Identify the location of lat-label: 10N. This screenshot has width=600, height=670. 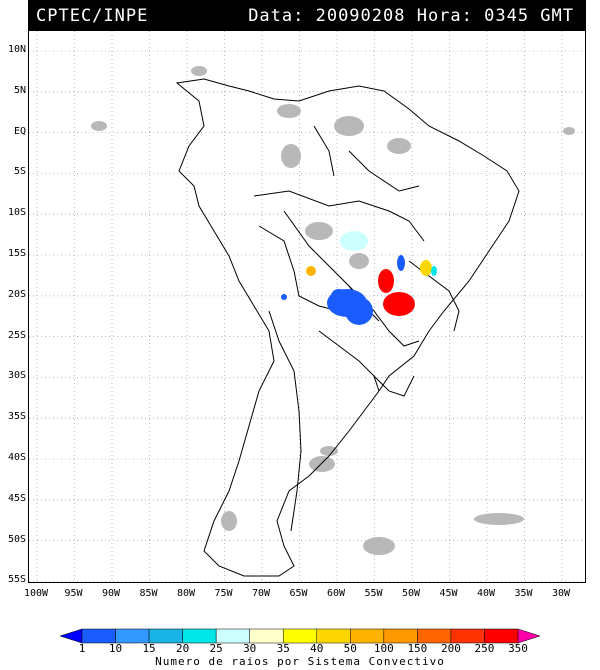
(16, 49).